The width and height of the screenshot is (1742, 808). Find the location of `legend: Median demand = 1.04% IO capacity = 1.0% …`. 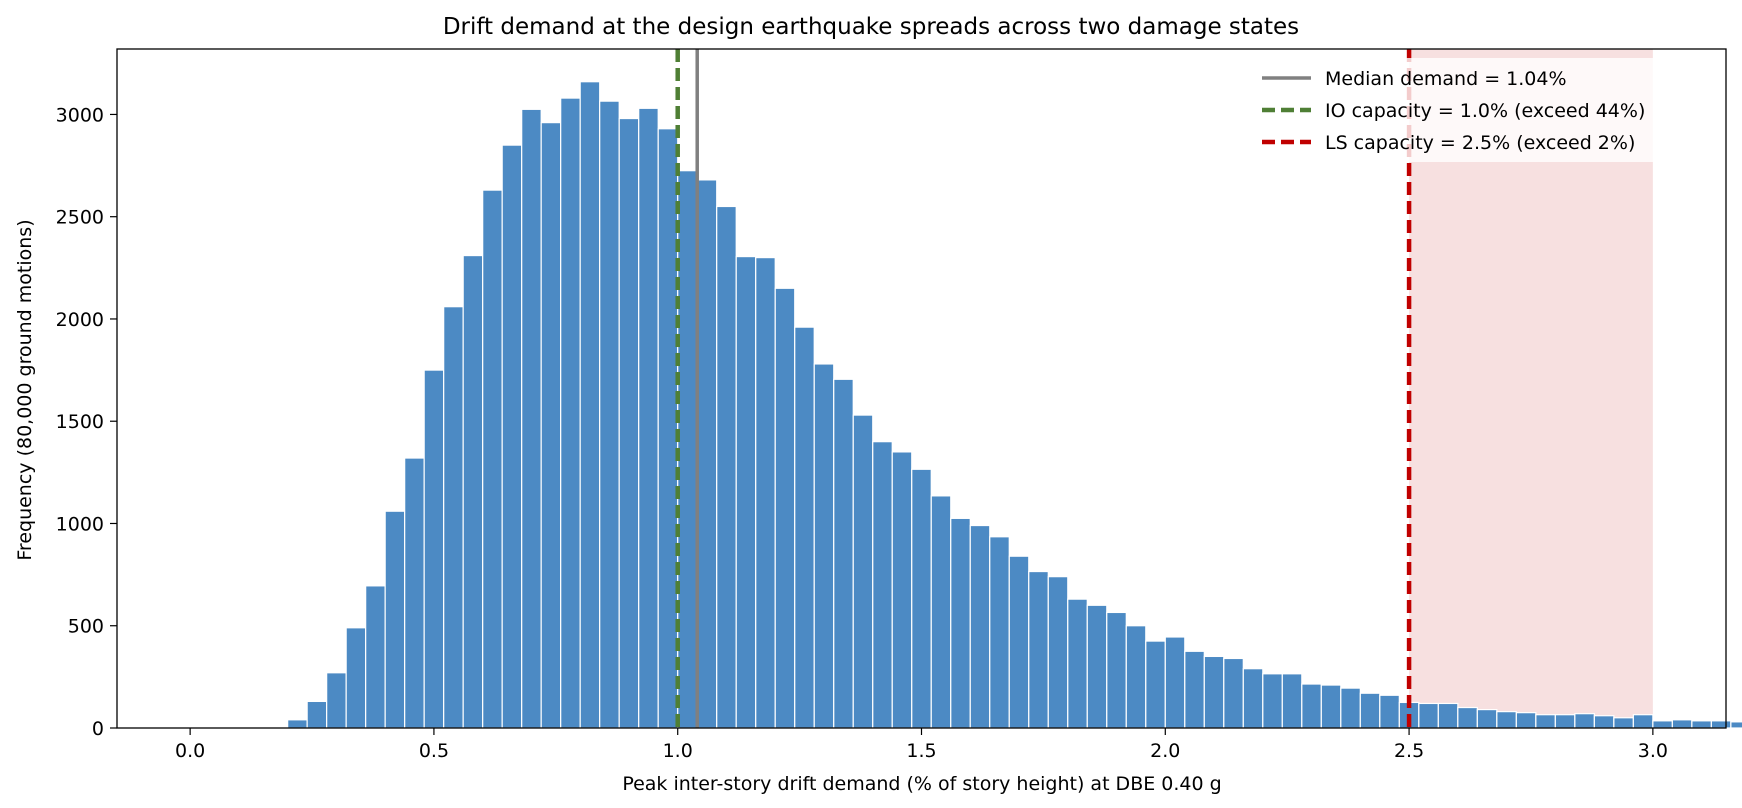

legend: Median demand = 1.04% IO capacity = 1.0% … is located at coordinates (1483, 110).